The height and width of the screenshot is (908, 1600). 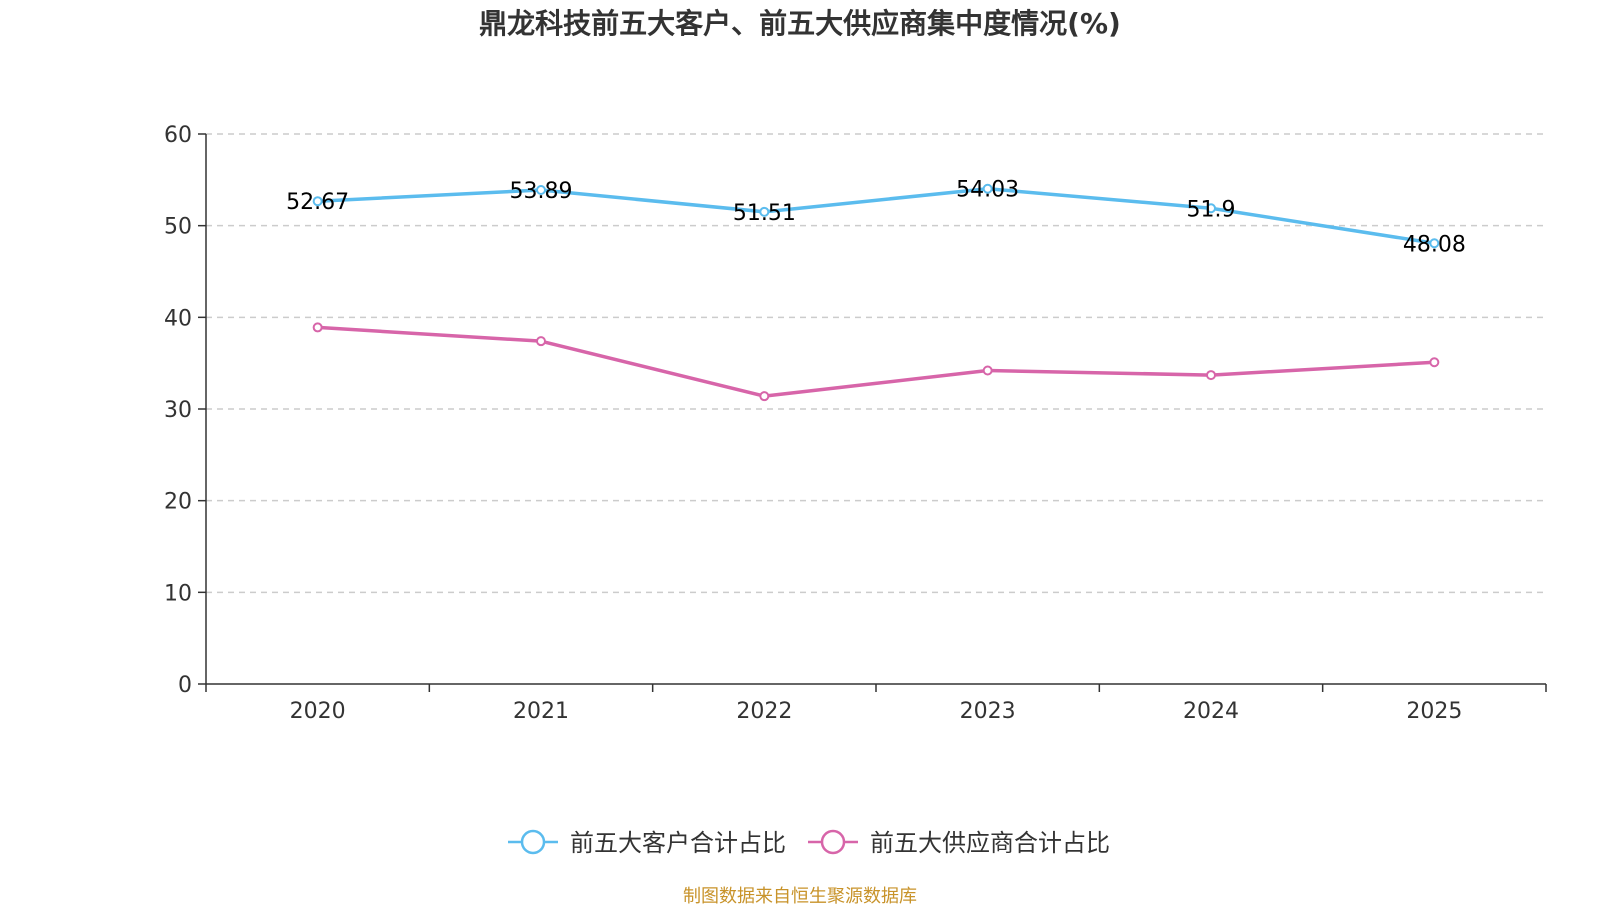 What do you see at coordinates (678, 843) in the screenshot?
I see `legend-label: 前五大客户合计占比` at bounding box center [678, 843].